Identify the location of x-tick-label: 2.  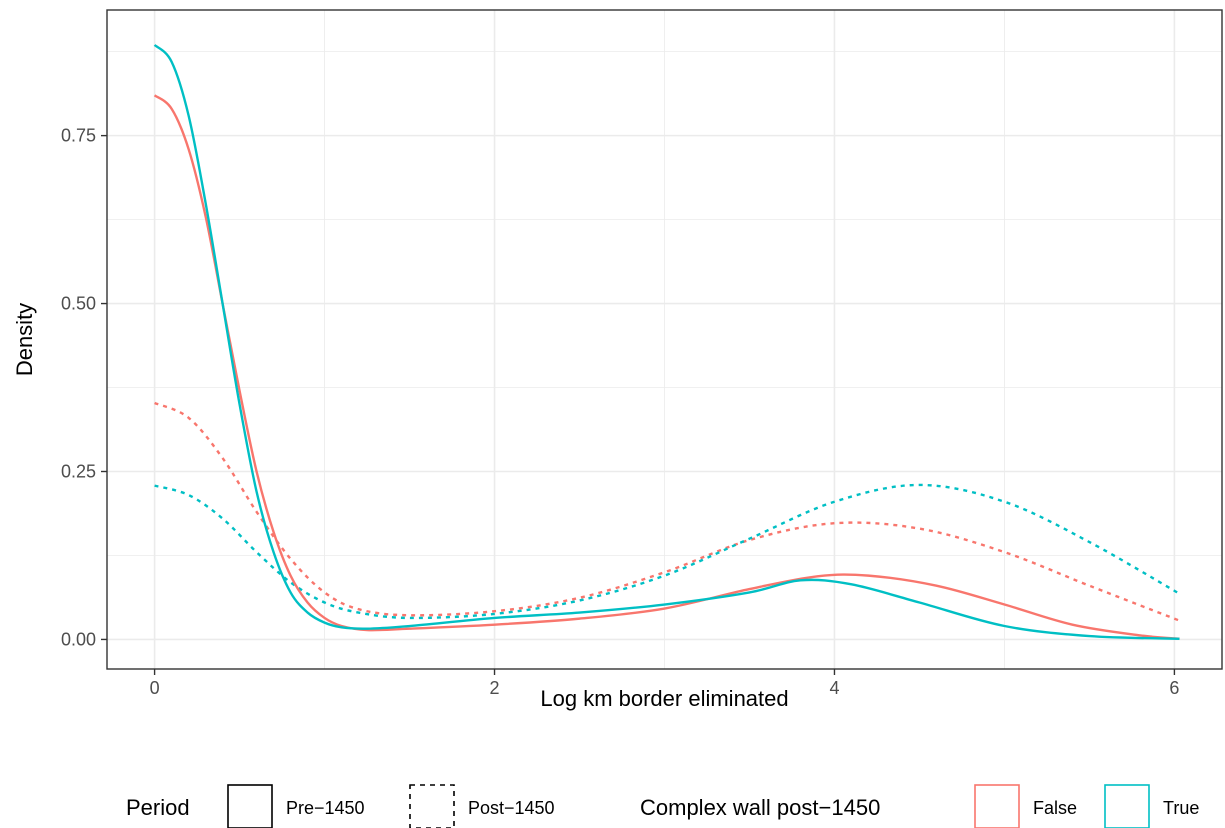
(495, 688).